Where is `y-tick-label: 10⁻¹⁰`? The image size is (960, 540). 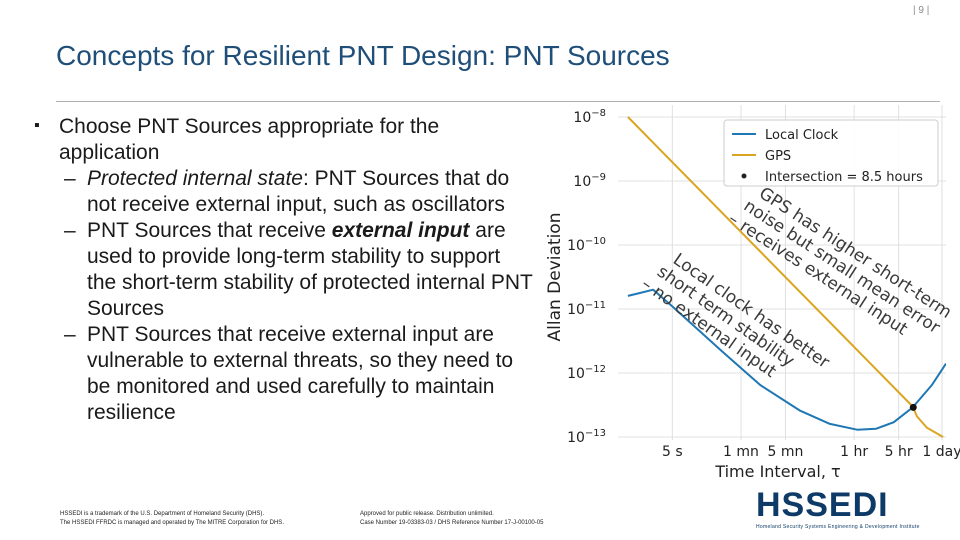
y-tick-label: 10⁻¹⁰ is located at coordinates (586, 245).